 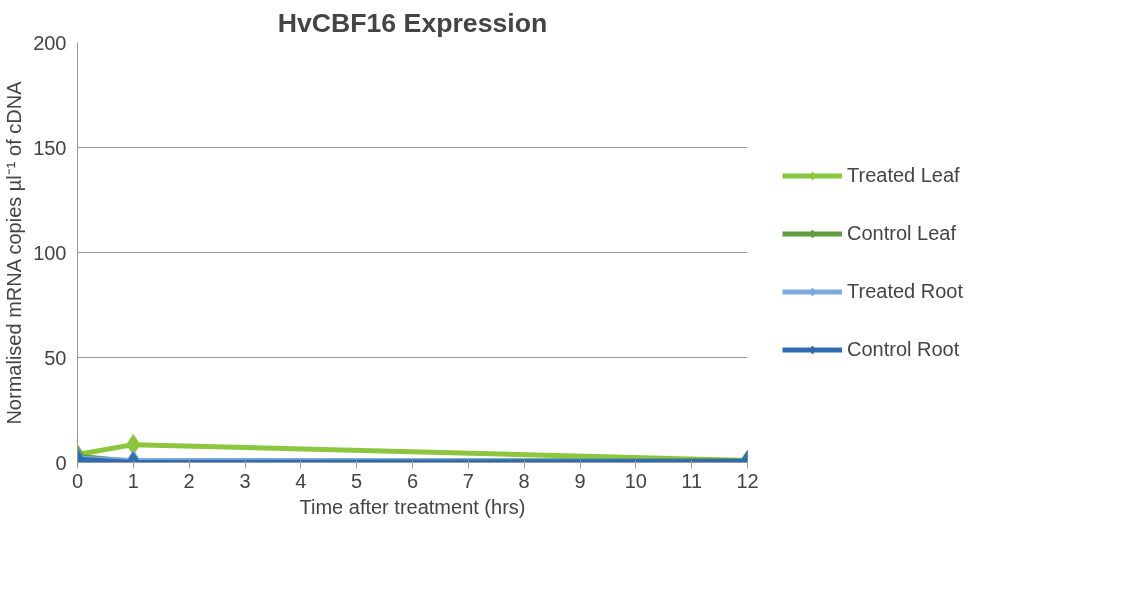 What do you see at coordinates (55, 357) in the screenshot?
I see `y-tick-label: 50` at bounding box center [55, 357].